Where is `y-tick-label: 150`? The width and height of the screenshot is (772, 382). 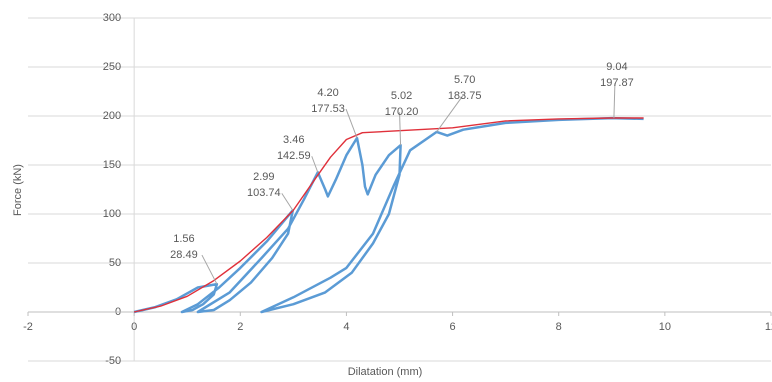 y-tick-label: 150 is located at coordinates (112, 165).